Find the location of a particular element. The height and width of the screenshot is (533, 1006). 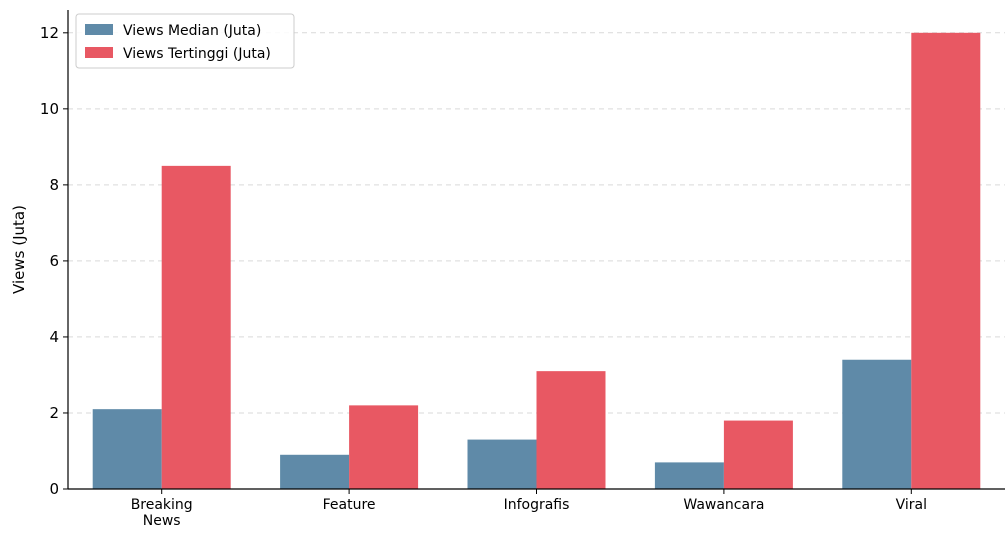

legend-box is located at coordinates (185, 41).